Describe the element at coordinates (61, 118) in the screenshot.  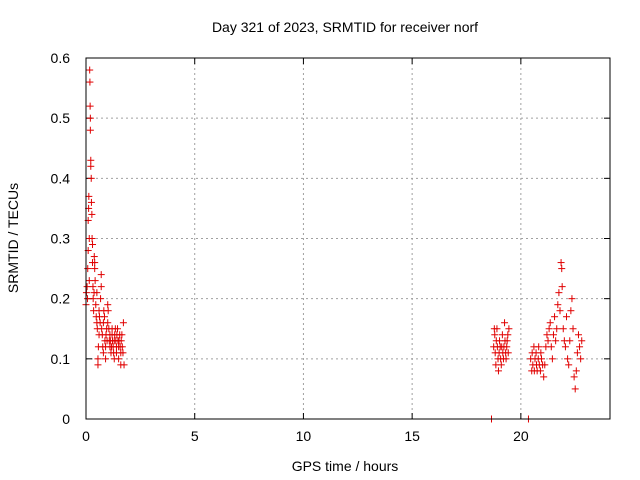
I see `y-tick-label: 0.5` at that location.